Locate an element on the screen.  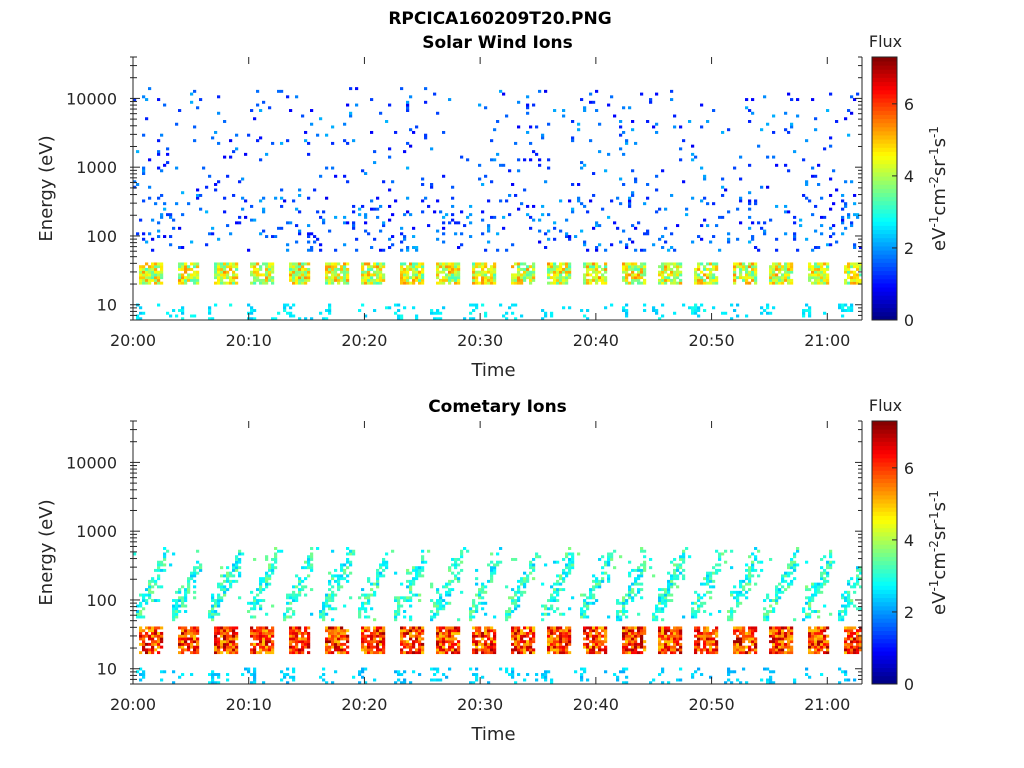
colorbar-step is located at coordinates (884, 281).